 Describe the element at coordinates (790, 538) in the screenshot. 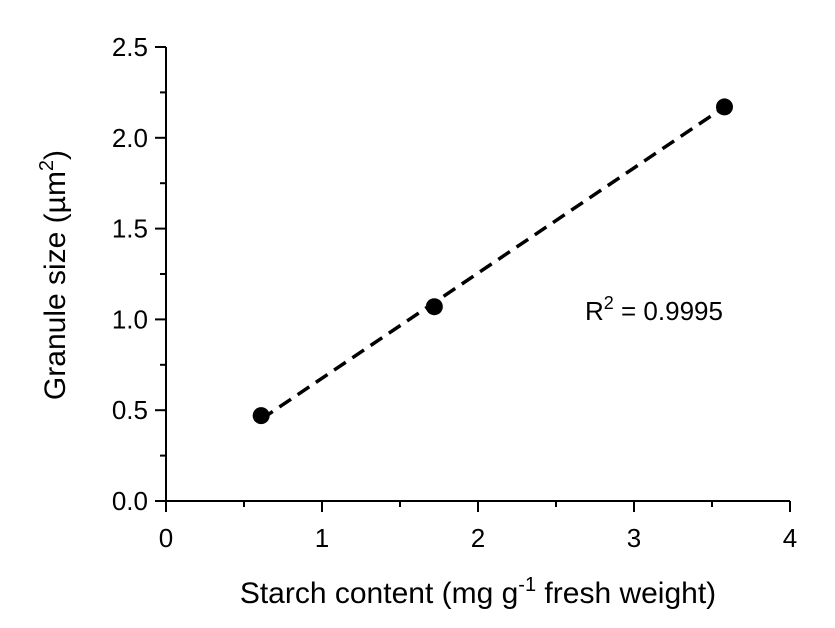

I see `x-tick-label: 4` at that location.